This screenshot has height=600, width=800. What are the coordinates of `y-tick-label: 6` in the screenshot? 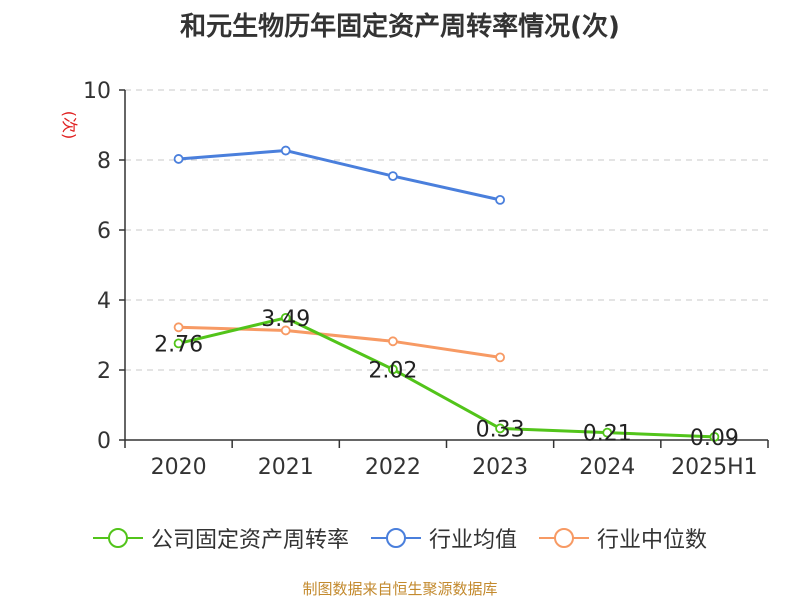 It's located at (104, 231).